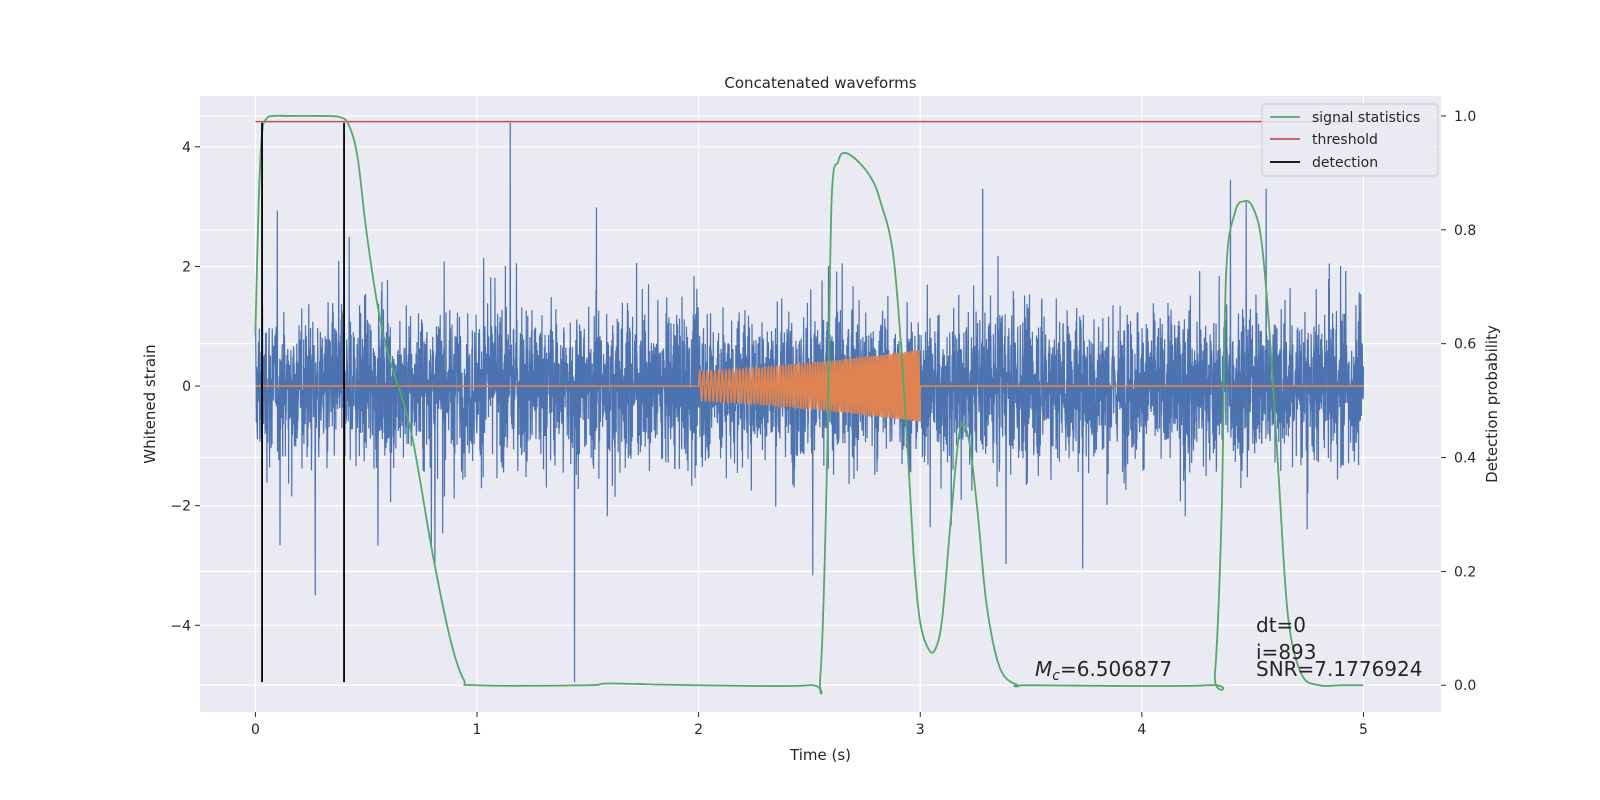 The width and height of the screenshot is (1600, 800). Describe the element at coordinates (1345, 163) in the screenshot. I see `legend-label-detection: detection` at that location.